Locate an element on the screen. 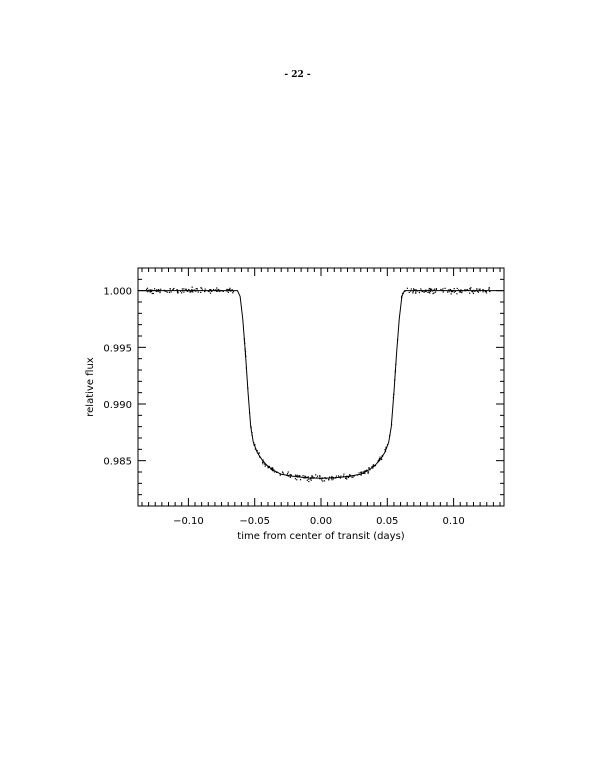  data-points is located at coordinates (318, 384).